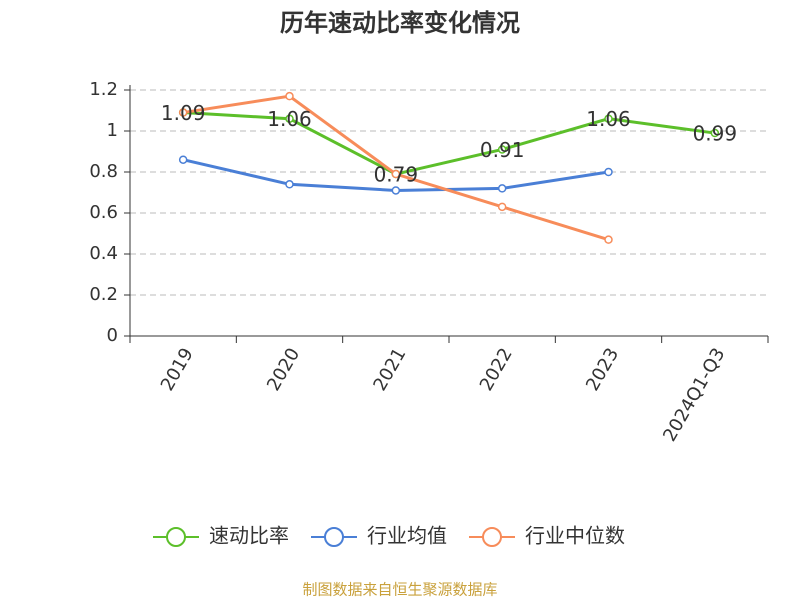 This screenshot has height=600, width=800. I want to click on y-tick-label: 0, so click(112, 335).